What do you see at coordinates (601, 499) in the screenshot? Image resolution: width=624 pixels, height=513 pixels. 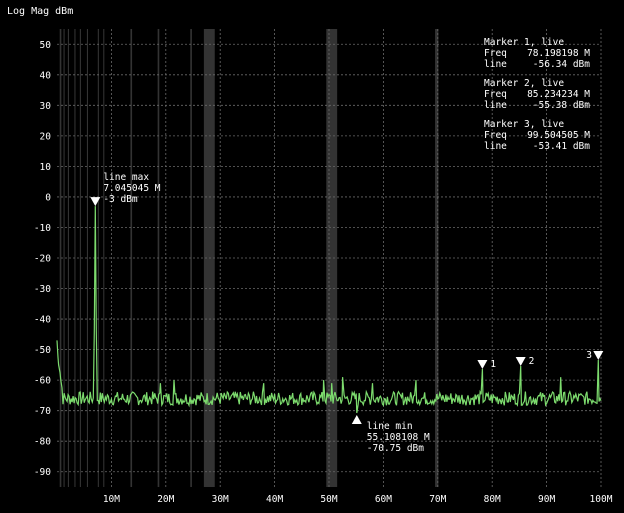 I see `x-tick-label: 100M` at bounding box center [601, 499].